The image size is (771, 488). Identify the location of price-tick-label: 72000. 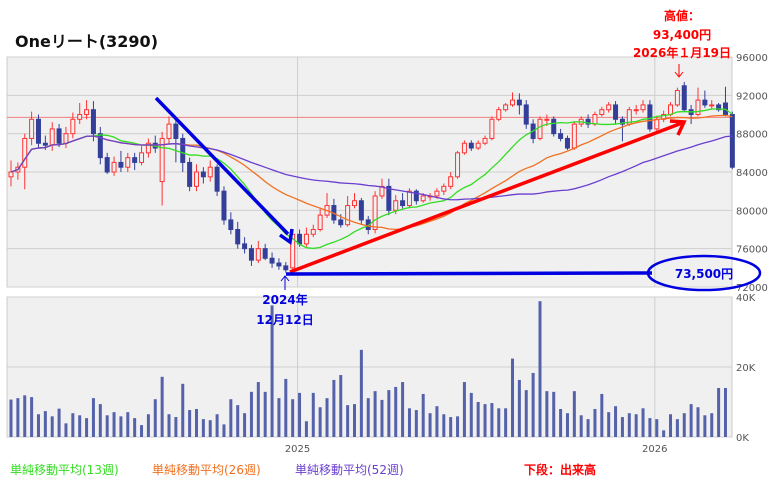
(752, 288).